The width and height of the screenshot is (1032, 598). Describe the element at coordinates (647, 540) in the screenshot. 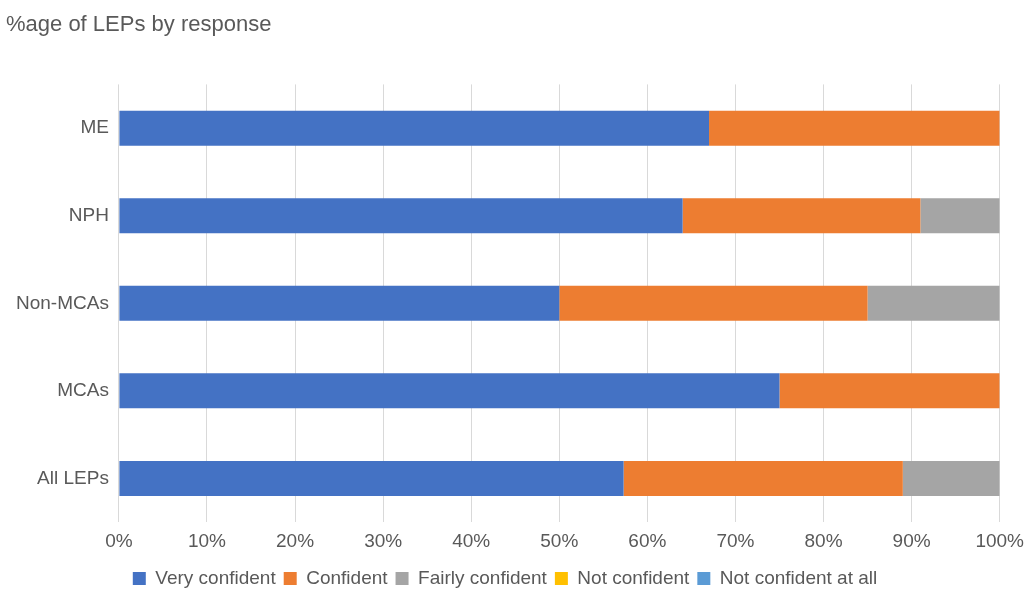

I see `x-tick-label: 60%` at that location.